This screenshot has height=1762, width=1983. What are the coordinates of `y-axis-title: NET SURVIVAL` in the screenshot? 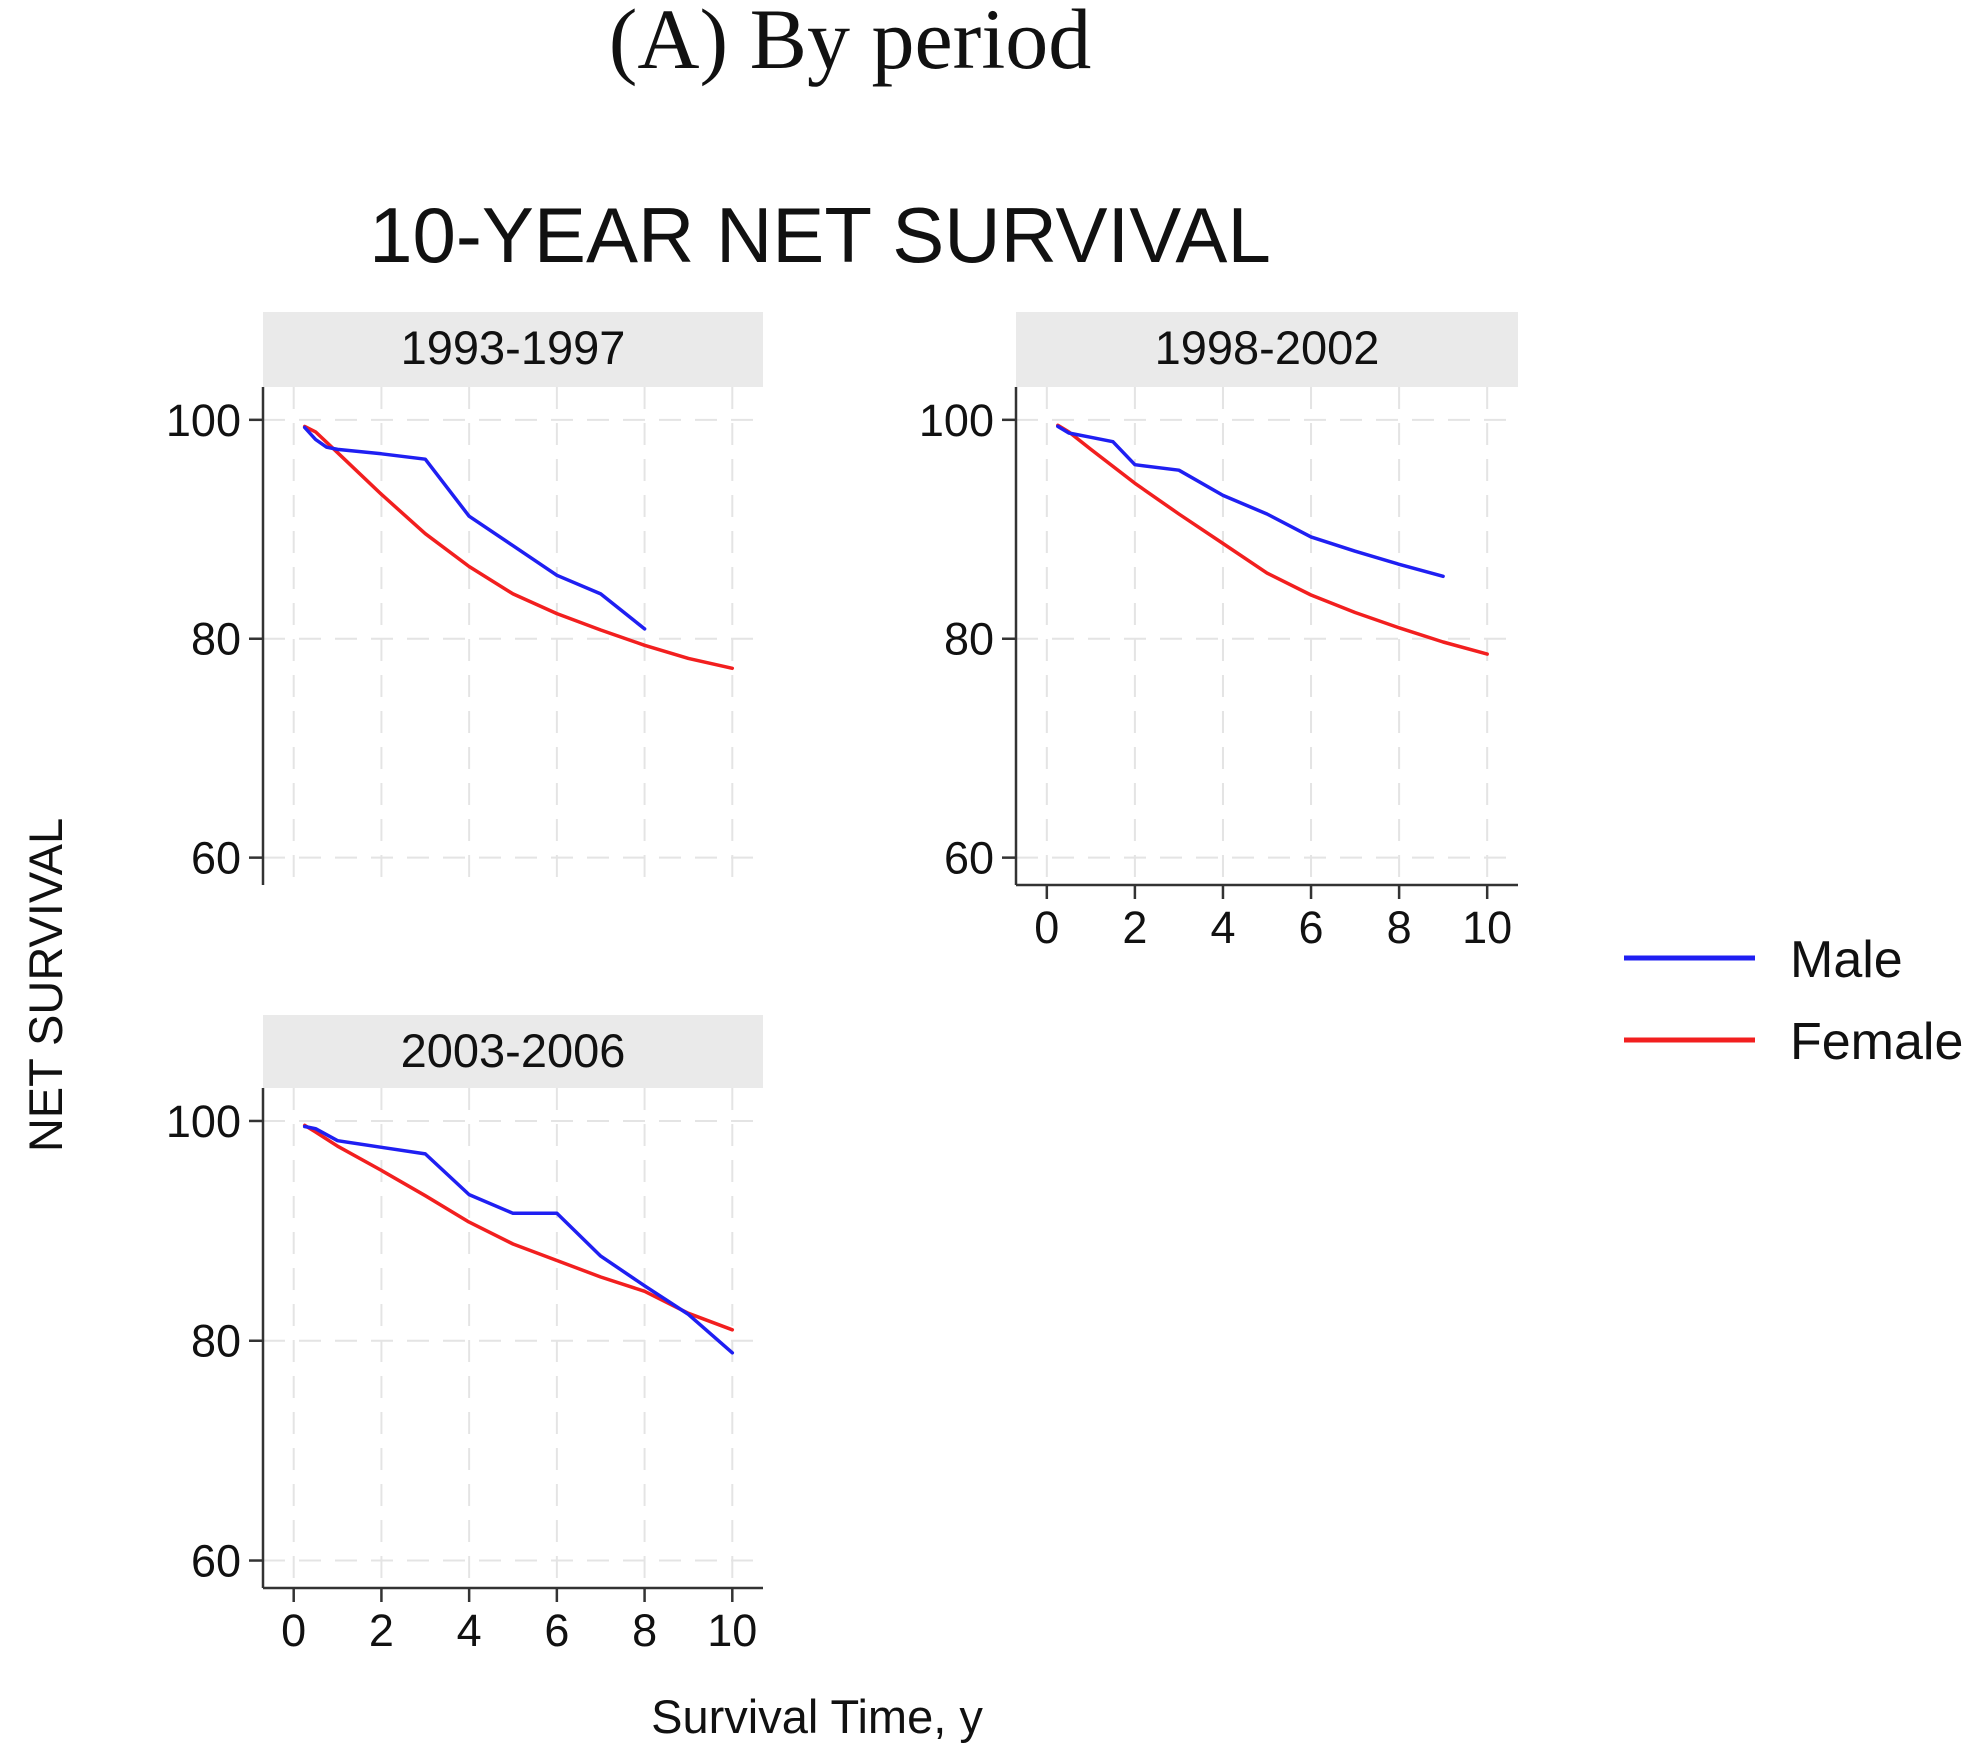 It's located at (45, 985).